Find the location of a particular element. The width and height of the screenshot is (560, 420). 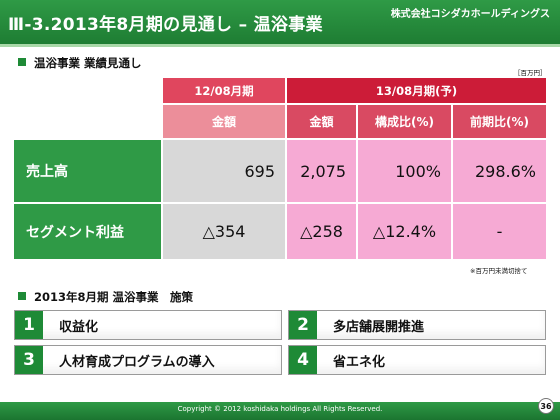

section-title-forecast: 温浴事業 業績見通し is located at coordinates (80, 63).